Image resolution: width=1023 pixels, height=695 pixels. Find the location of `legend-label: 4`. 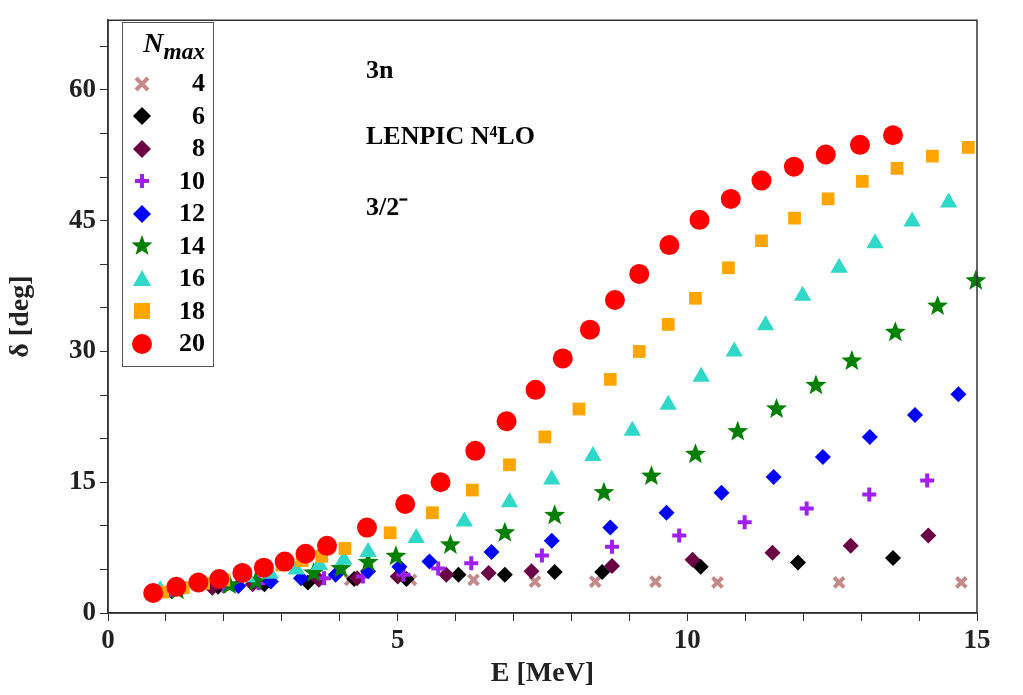

legend-label: 4 is located at coordinates (198, 83).